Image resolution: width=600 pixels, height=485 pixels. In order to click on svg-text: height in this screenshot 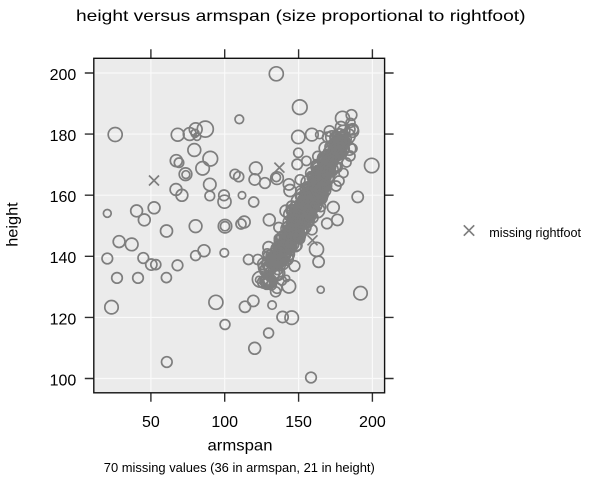, I will do `click(12, 224)`.